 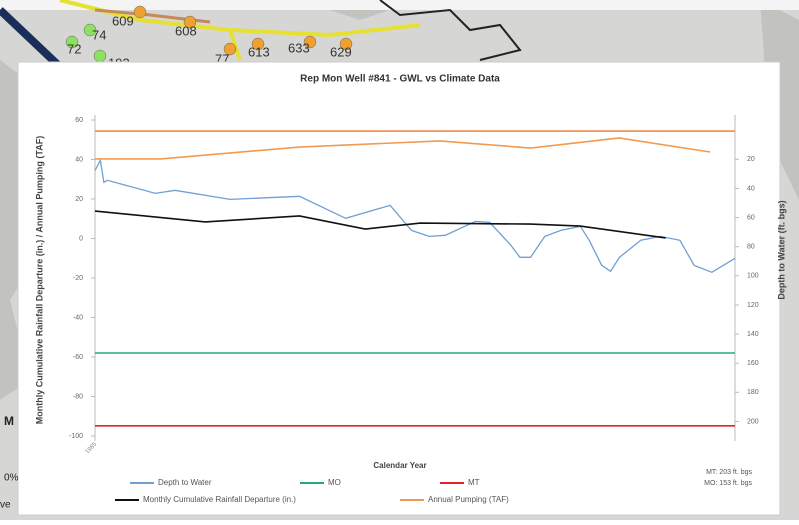 I want to click on map-label: 74, so click(x=99, y=34).